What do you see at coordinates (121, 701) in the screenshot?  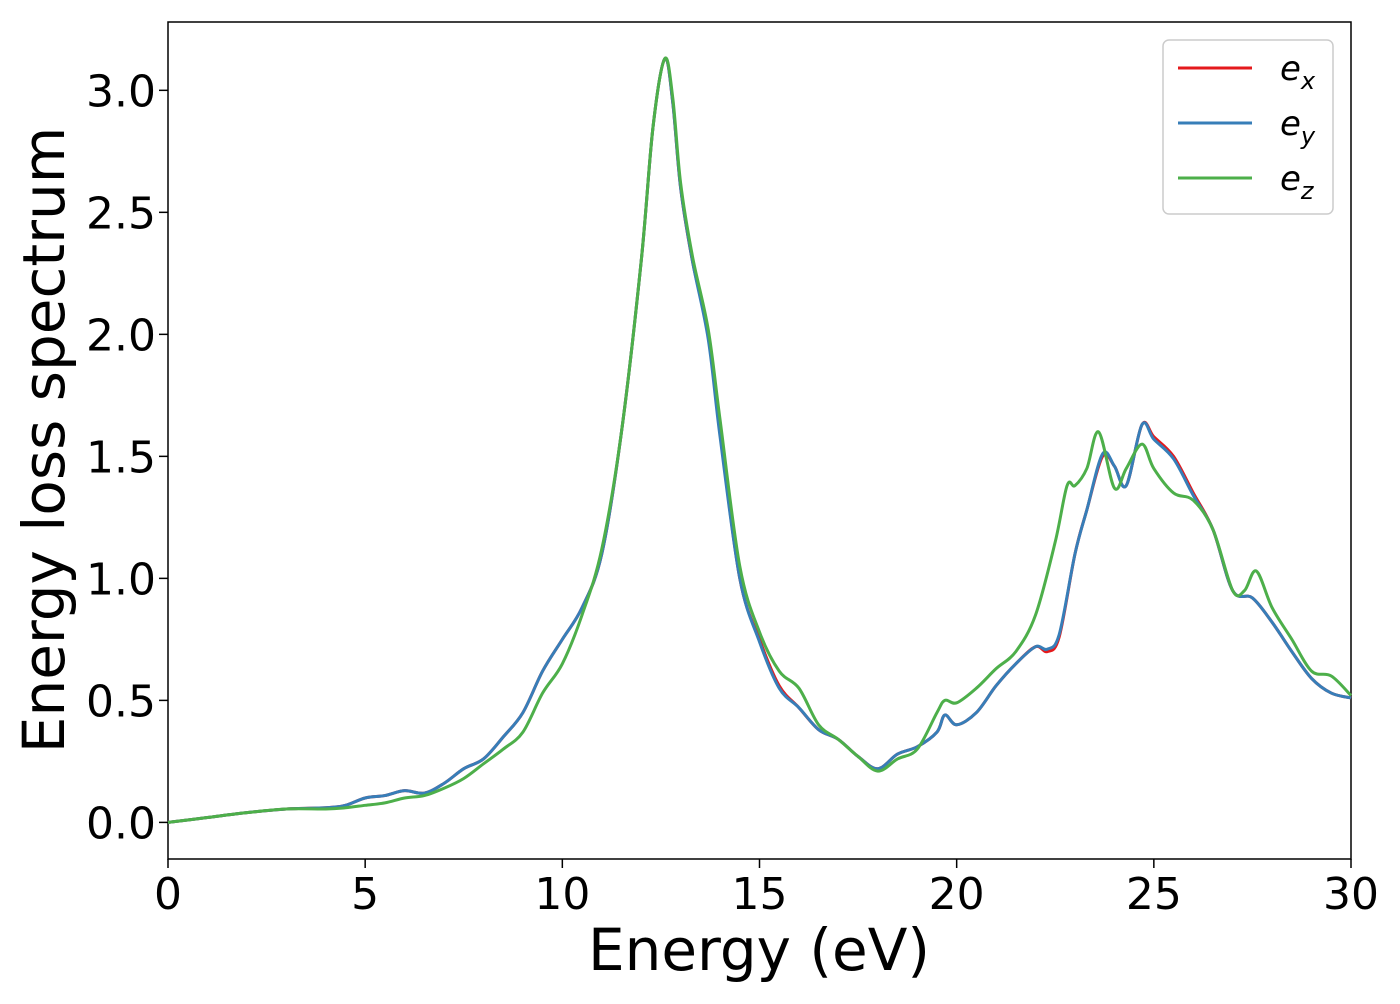 I see `y-tick-label: 0.5` at bounding box center [121, 701].